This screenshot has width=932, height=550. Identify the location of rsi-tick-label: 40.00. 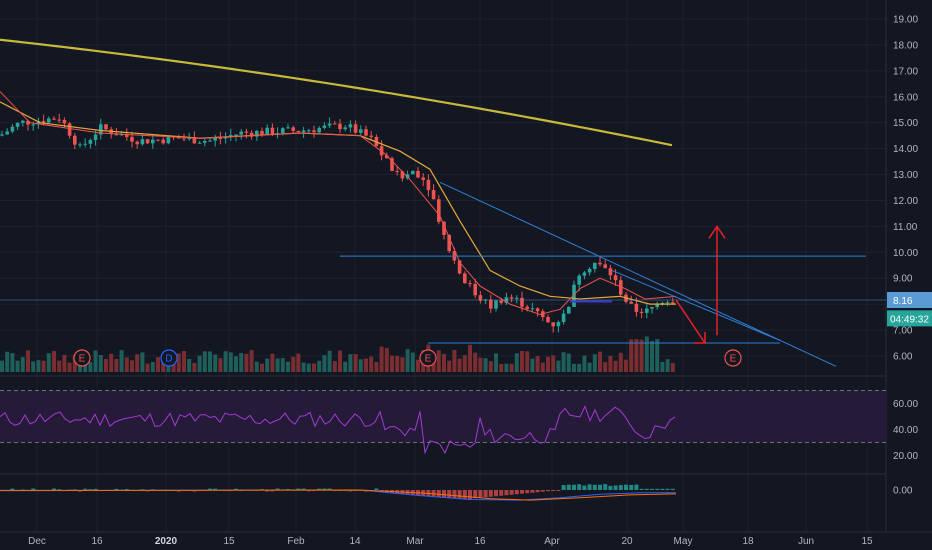
(905, 430).